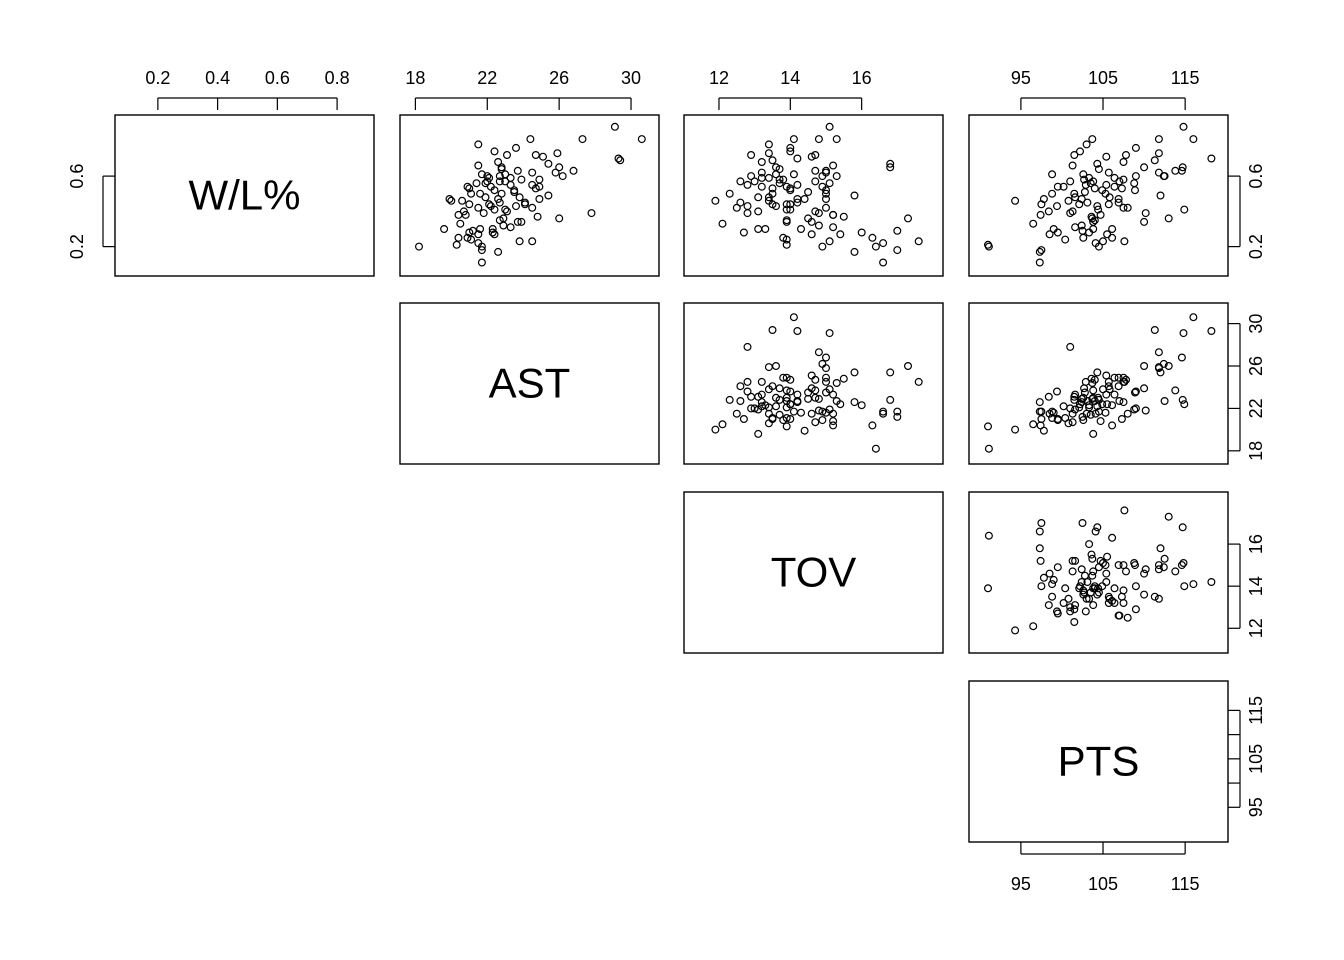 Image resolution: width=1344 pixels, height=960 pixels. What do you see at coordinates (1098, 761) in the screenshot?
I see `panel-frame-pts-pts` at bounding box center [1098, 761].